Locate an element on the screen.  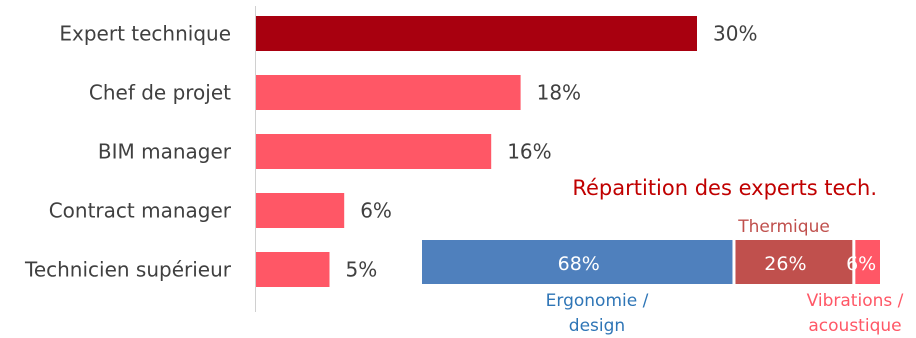
stacked-chart-title: Répartition des experts tech. is located at coordinates (724, 188).